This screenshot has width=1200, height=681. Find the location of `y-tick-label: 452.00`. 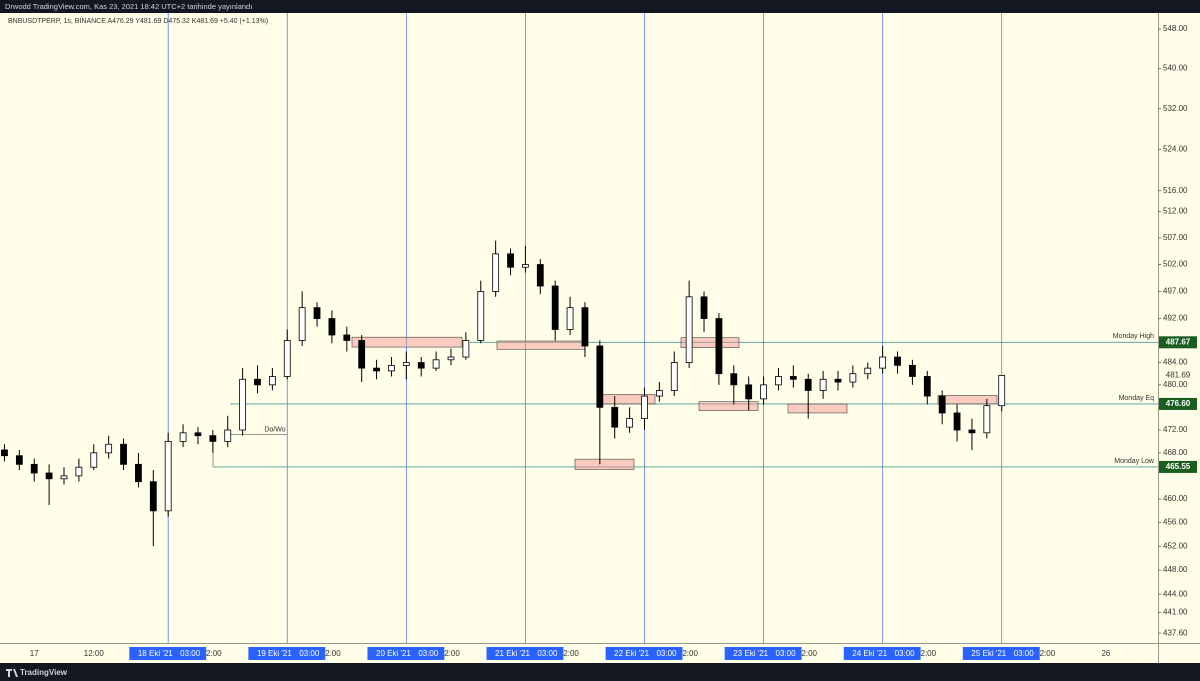

y-tick-label: 452.00 is located at coordinates (1175, 545).